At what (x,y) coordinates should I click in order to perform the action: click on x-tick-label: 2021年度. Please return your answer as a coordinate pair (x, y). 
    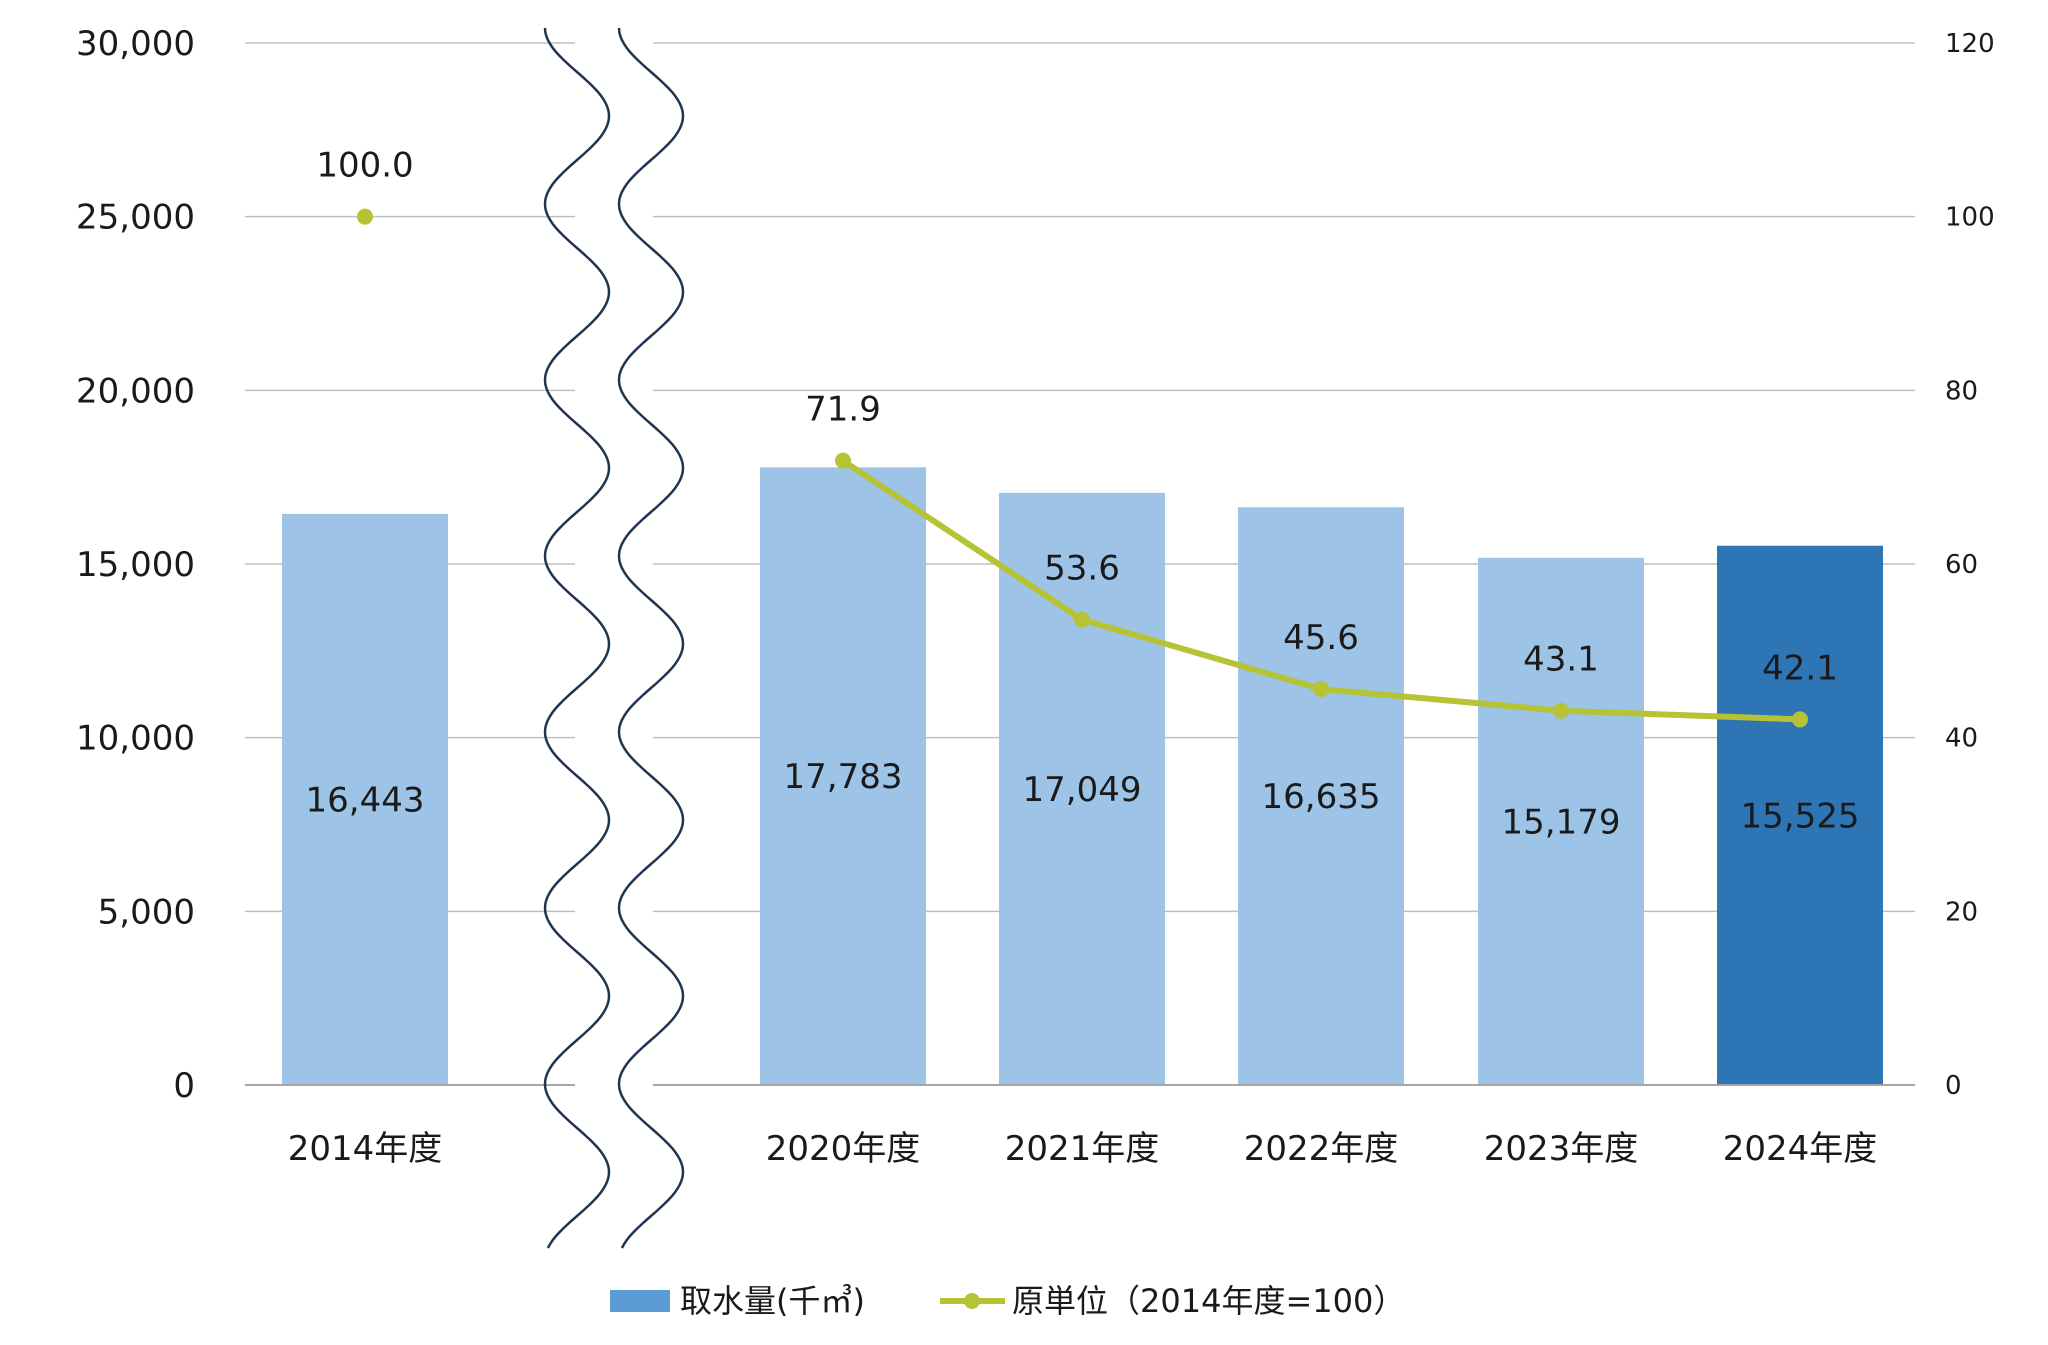
    Looking at the image, I should click on (1082, 1149).